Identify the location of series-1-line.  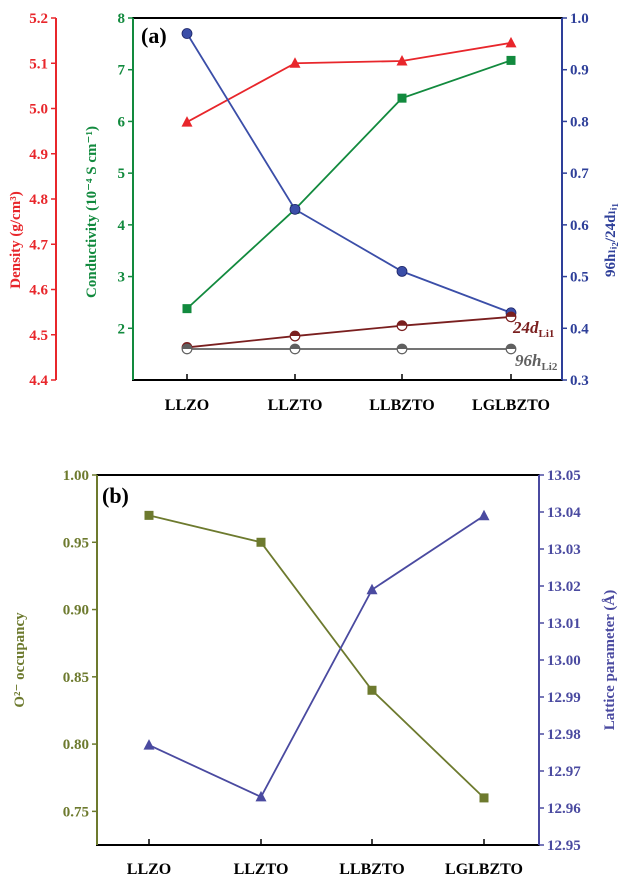
(349, 184).